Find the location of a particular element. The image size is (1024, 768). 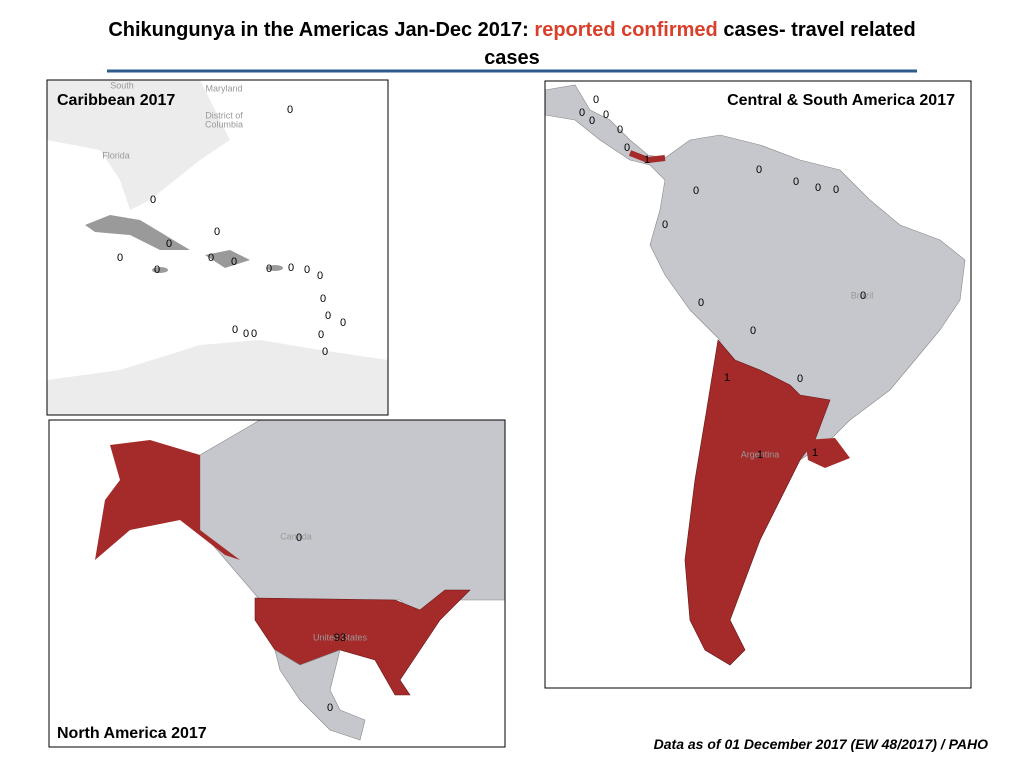

title-tail: cases- travel related is located at coordinates (819, 30).